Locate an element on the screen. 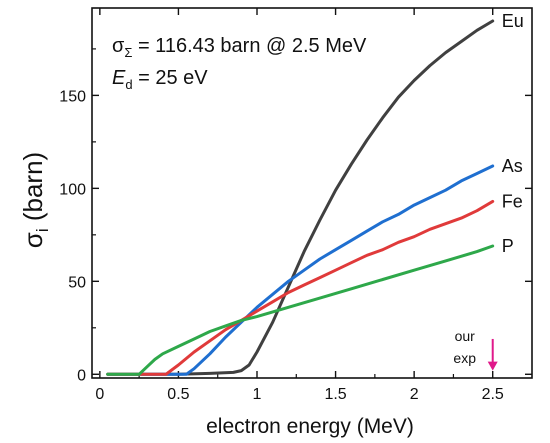  series-label-fe: Fe is located at coordinates (512, 201).